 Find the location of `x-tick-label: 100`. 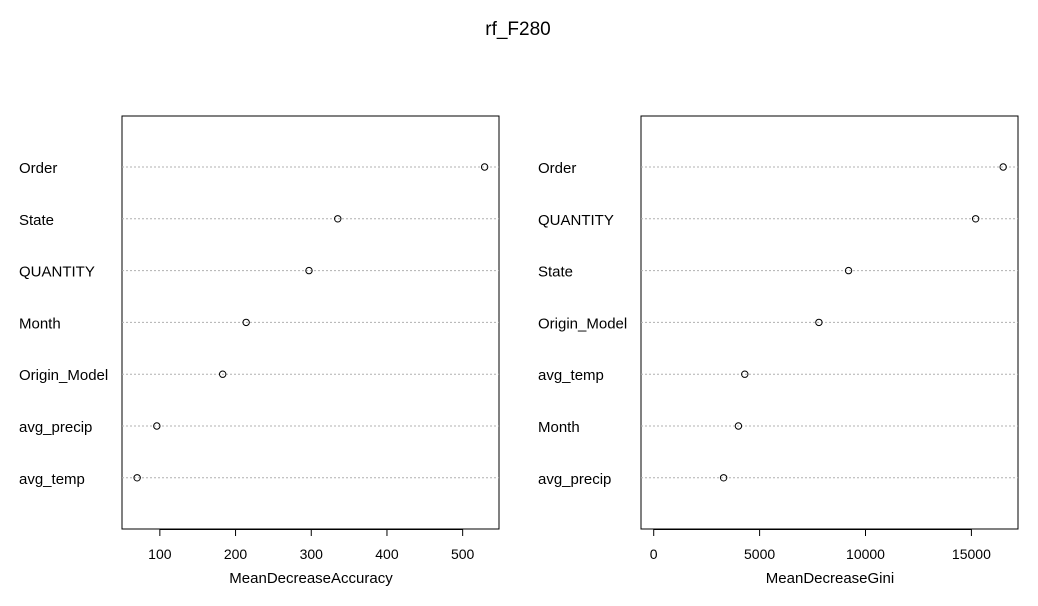

x-tick-label: 100 is located at coordinates (160, 554).